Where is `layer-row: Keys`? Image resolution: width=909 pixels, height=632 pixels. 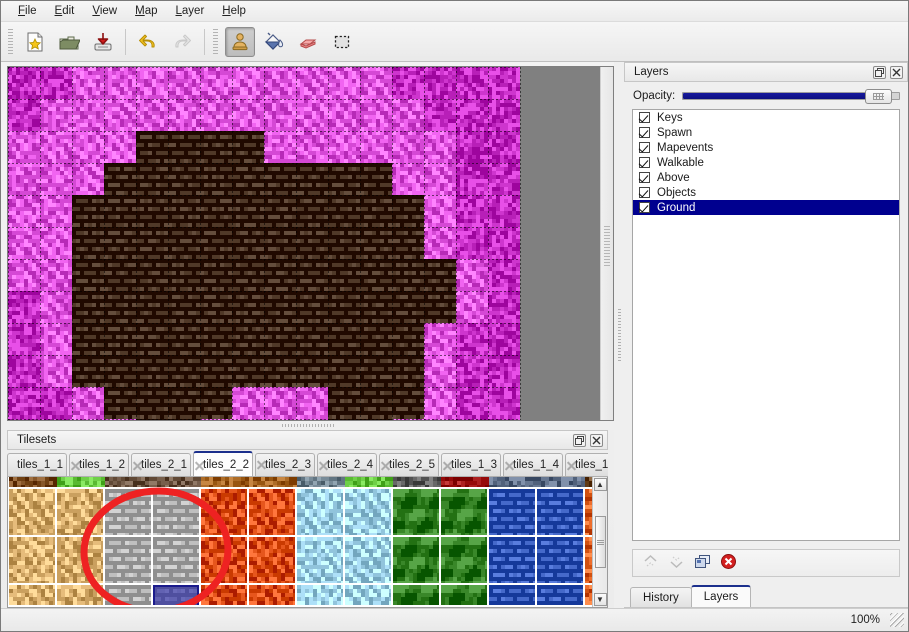 layer-row: Keys is located at coordinates (766, 117).